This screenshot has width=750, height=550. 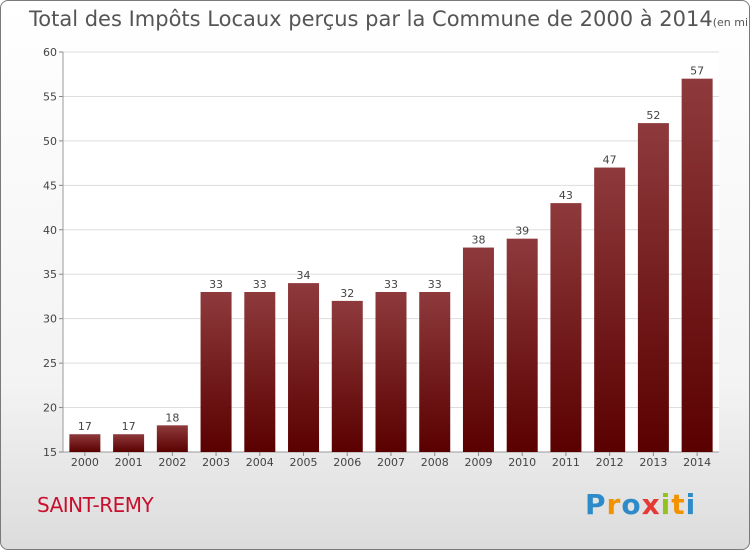 I want to click on data-label-2001: 17, so click(x=129, y=426).